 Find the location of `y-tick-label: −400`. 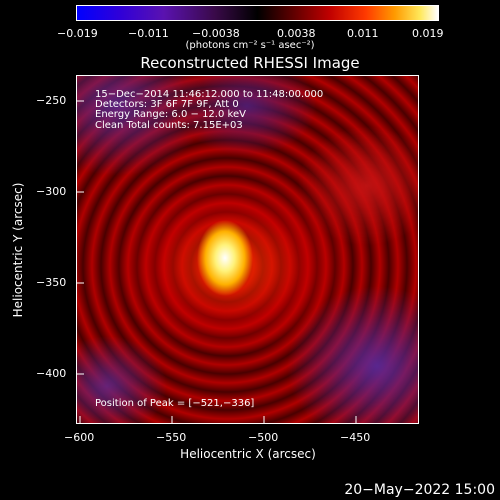

y-tick-label: −400 is located at coordinates (51, 373).